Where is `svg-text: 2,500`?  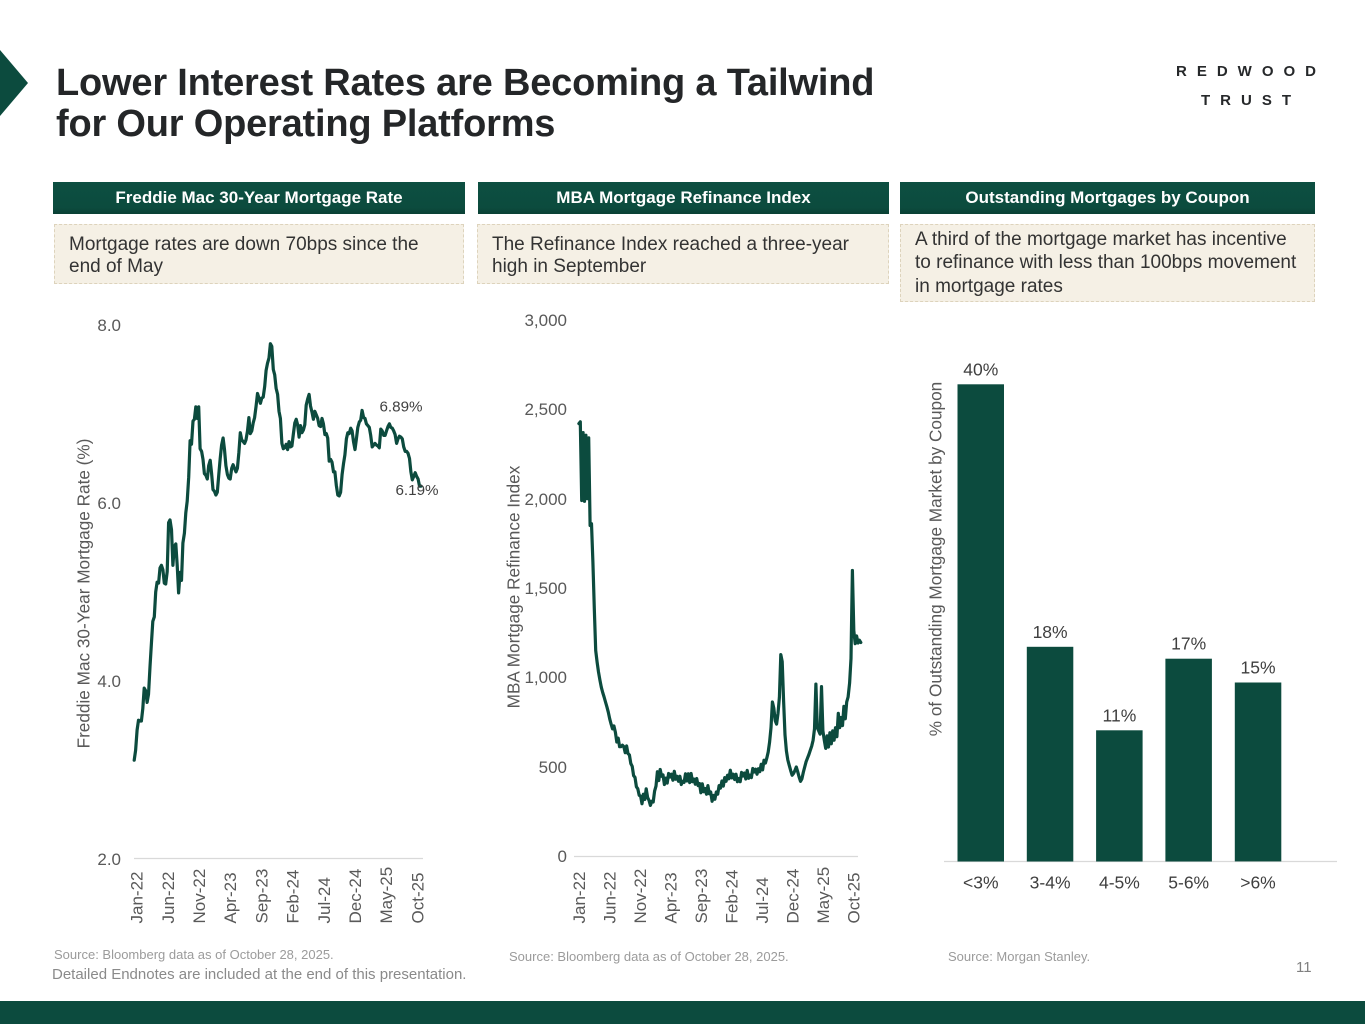 svg-text: 2,500 is located at coordinates (545, 409).